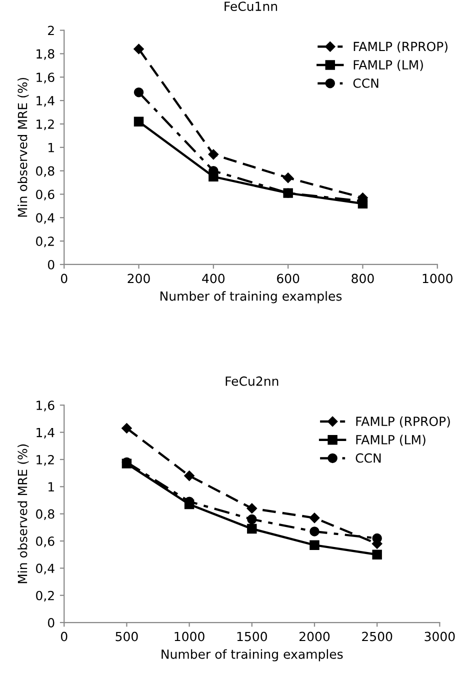 This screenshot has height=673, width=458. Describe the element at coordinates (377, 637) in the screenshot. I see `x-tick-label: 2500` at that location.